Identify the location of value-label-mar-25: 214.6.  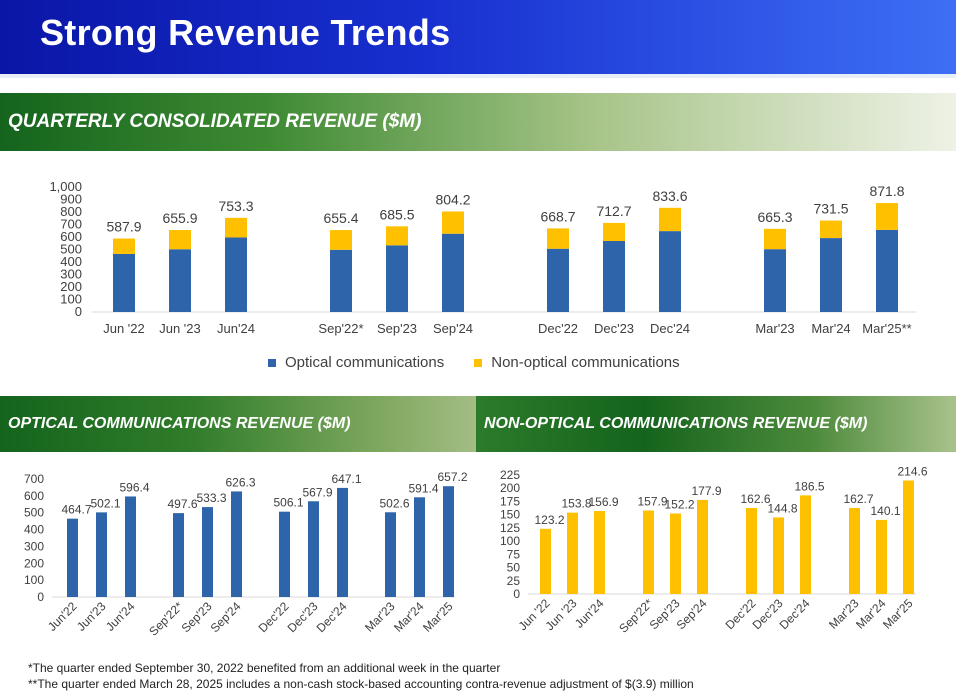
(912, 472).